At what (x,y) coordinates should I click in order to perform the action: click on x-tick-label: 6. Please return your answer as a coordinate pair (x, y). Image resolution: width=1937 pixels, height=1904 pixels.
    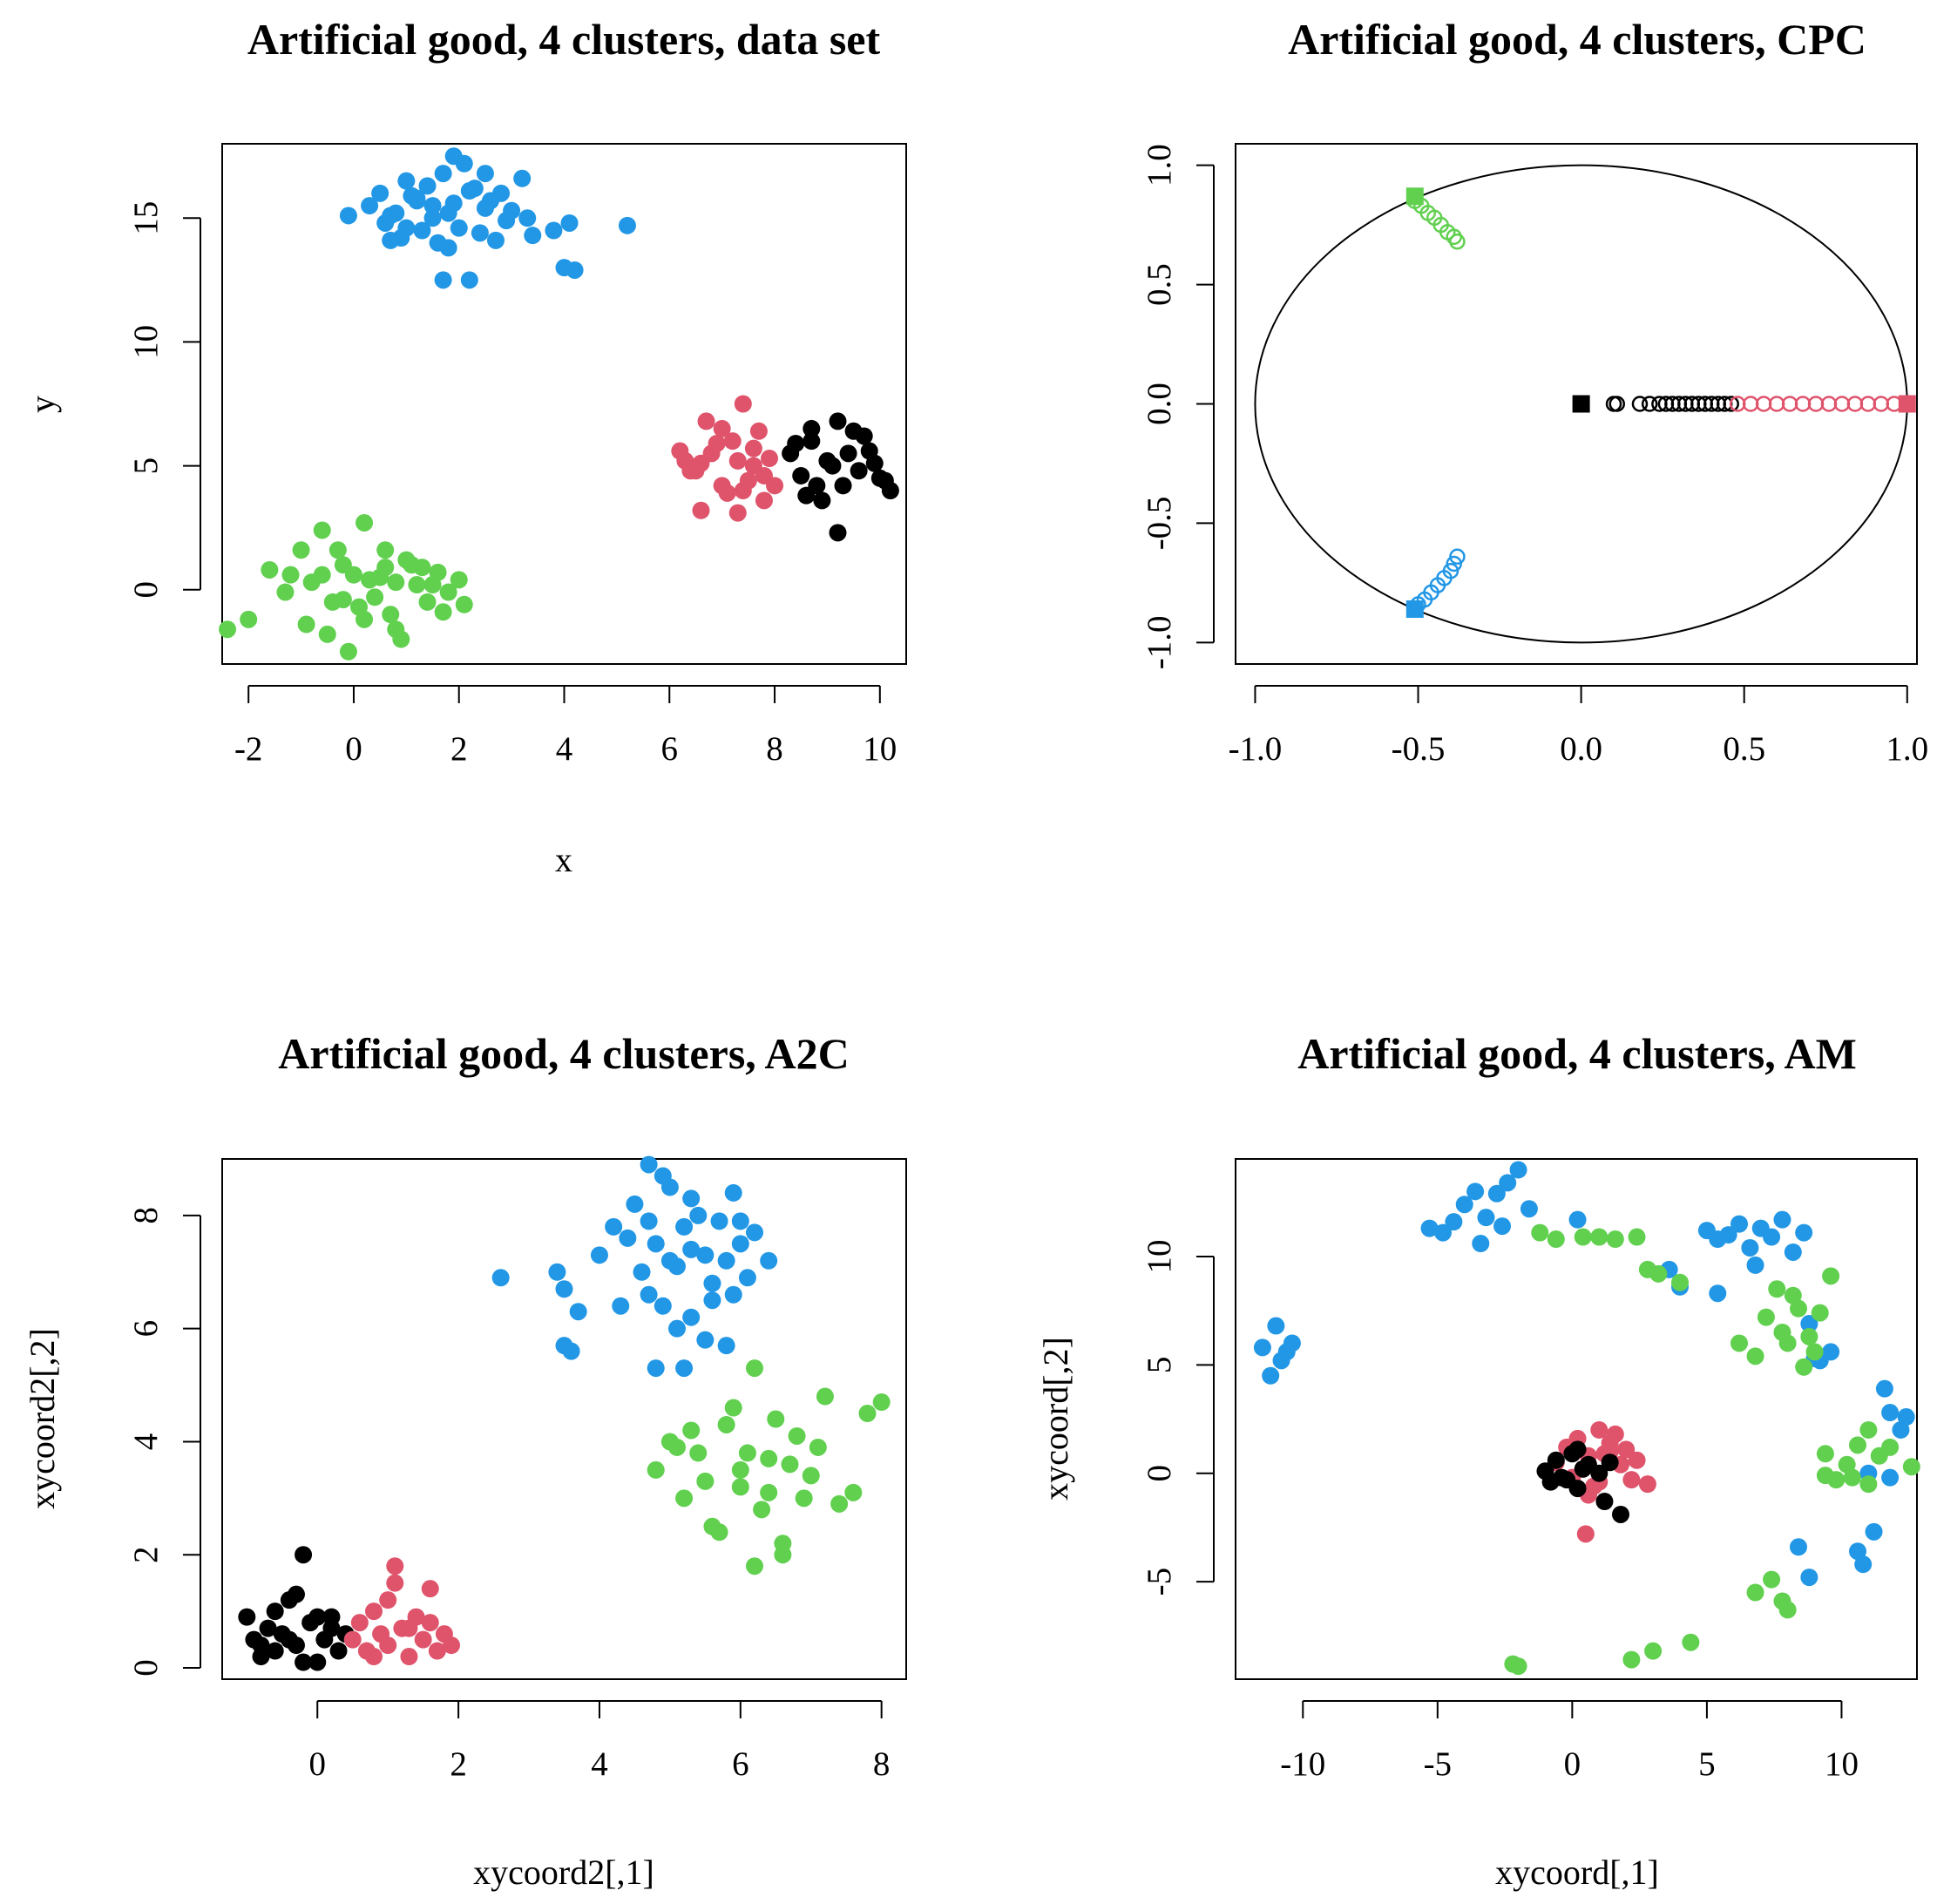
    Looking at the image, I should click on (740, 1764).